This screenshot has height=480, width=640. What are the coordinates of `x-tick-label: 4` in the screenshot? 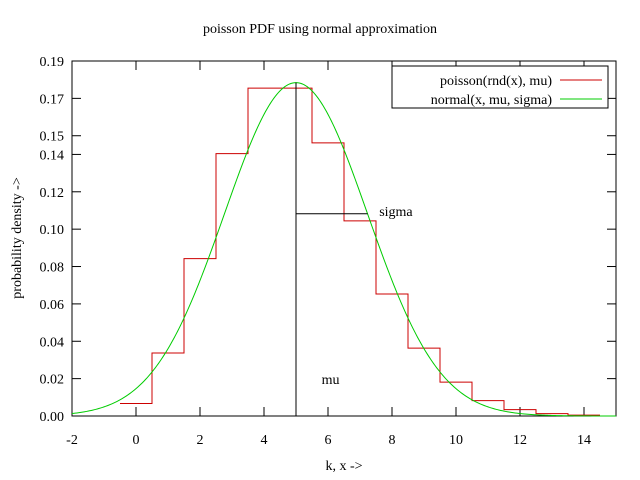 It's located at (264, 440).